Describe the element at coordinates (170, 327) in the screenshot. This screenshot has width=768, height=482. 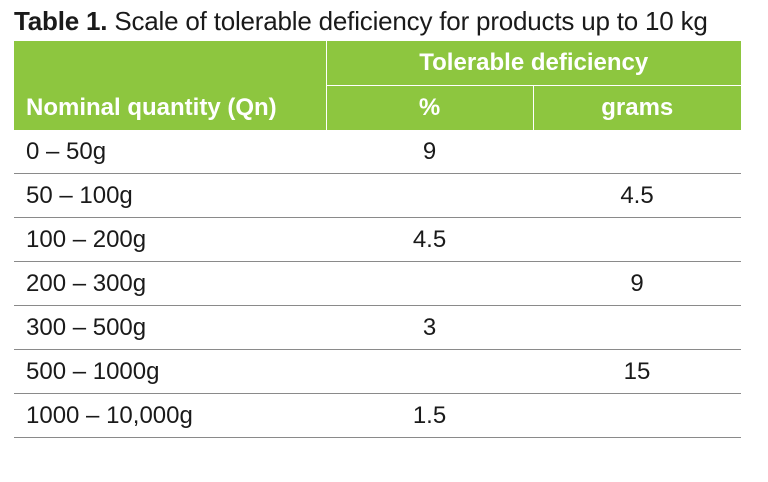
I see `cell-range: 300 – 500g` at that location.